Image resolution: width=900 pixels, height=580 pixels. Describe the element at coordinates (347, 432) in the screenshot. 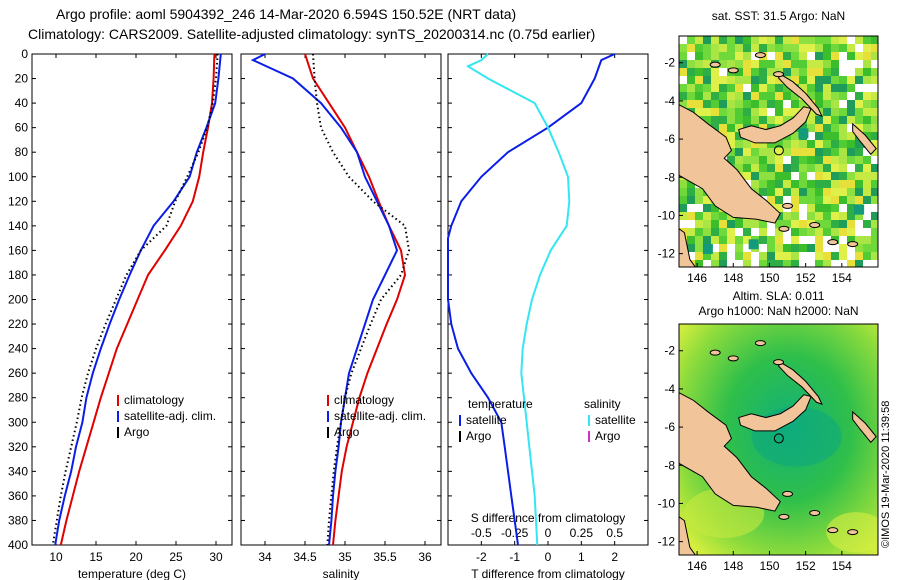

I see `salinity-legend-label: Argo` at that location.